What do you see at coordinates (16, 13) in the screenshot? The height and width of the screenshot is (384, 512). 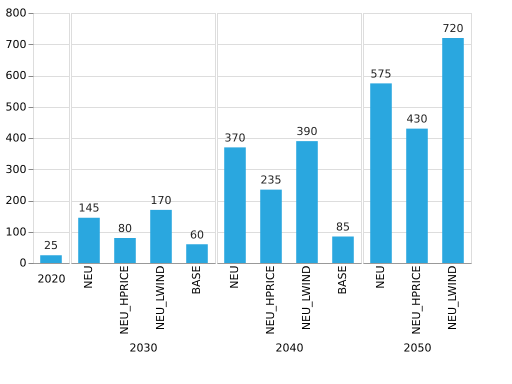 I see `y-tick-label: 800` at bounding box center [16, 13].